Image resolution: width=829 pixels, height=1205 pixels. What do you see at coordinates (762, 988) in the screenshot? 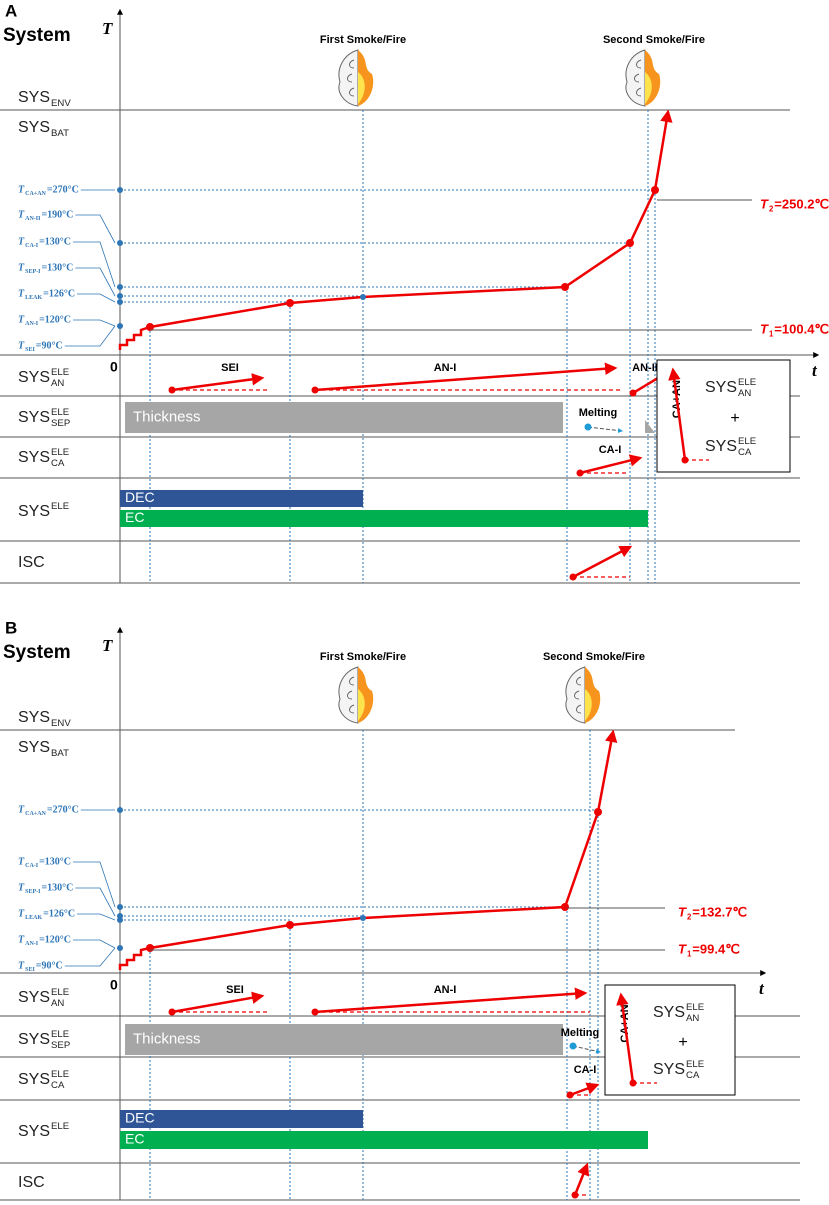
I see `x-axis-label: t` at bounding box center [762, 988].